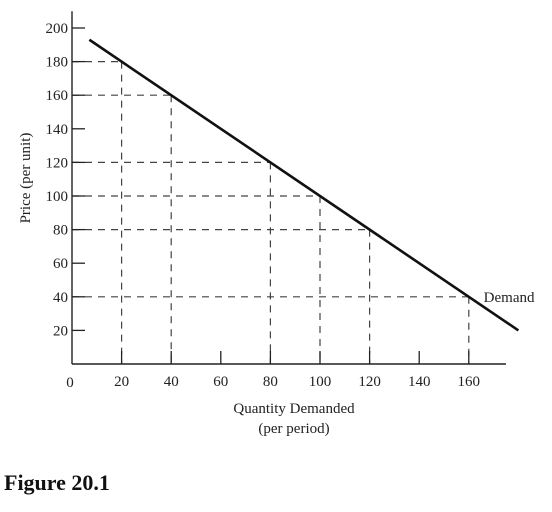 The width and height of the screenshot is (552, 512). I want to click on y-tick-label-100: 100, so click(57, 197).